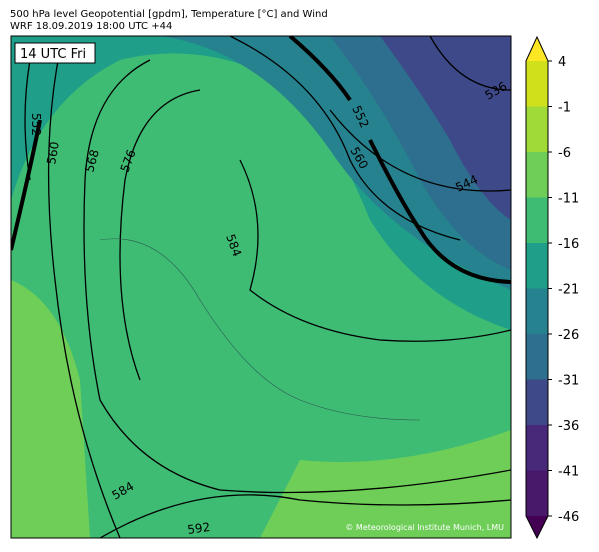  What do you see at coordinates (198, 528) in the screenshot?
I see `contour-label: 592` at bounding box center [198, 528].